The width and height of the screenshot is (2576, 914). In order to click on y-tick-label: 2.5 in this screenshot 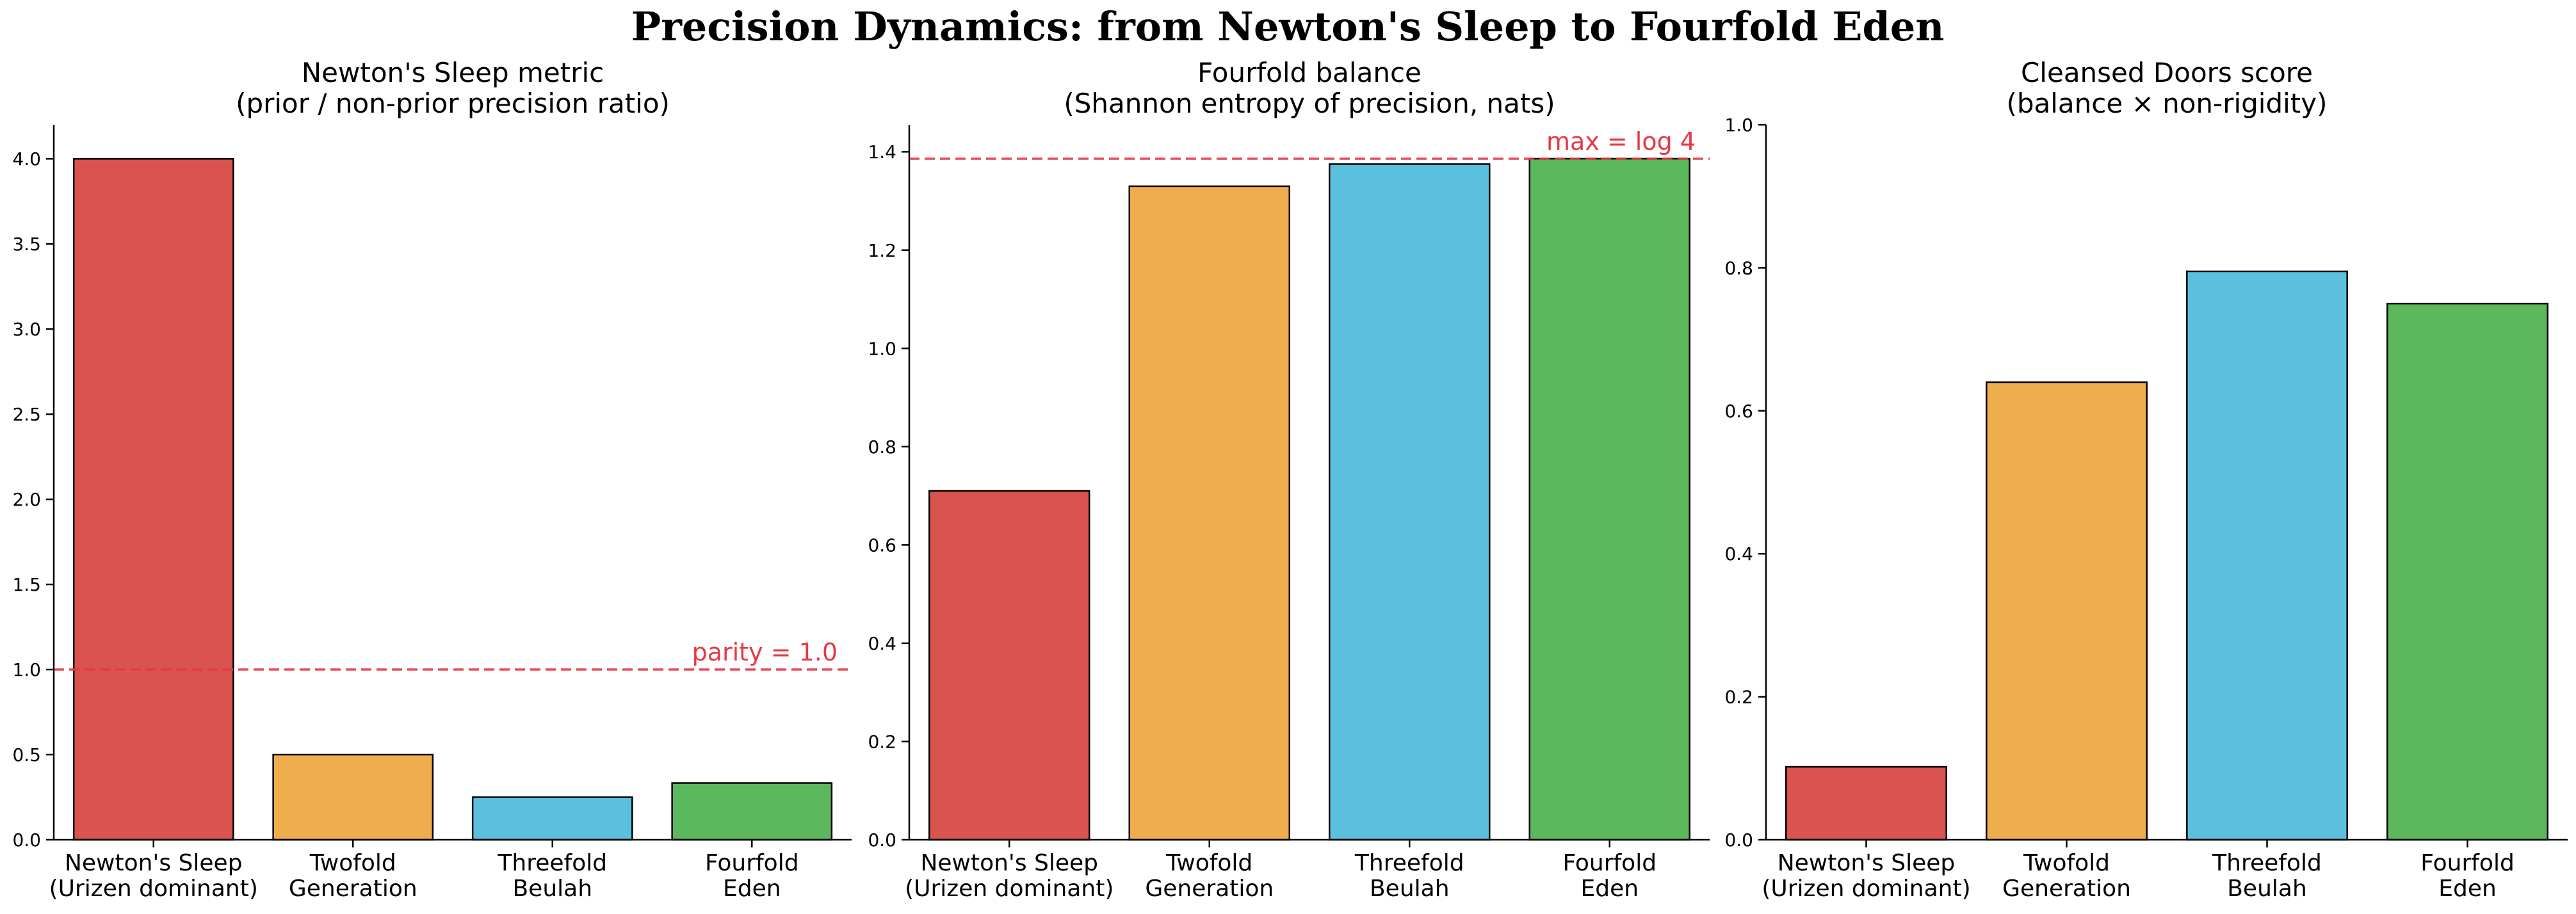, I will do `click(26, 414)`.